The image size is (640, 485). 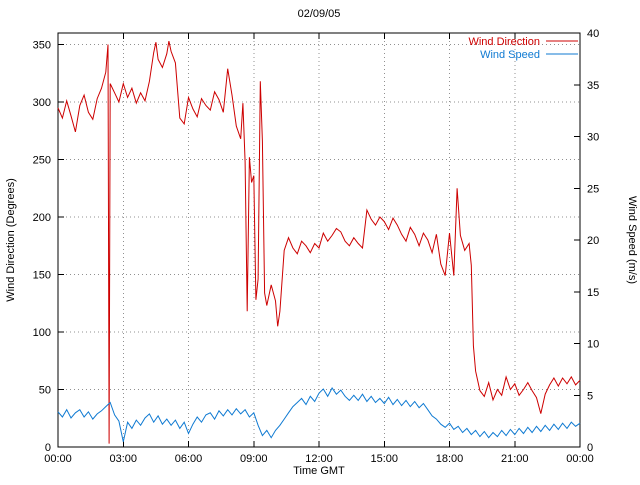 What do you see at coordinates (593, 189) in the screenshot?
I see `y-right-tick-label: 25` at bounding box center [593, 189].